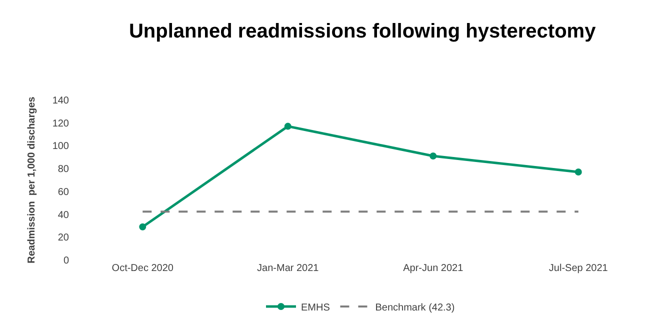 Image resolution: width=671 pixels, height=333 pixels. Describe the element at coordinates (64, 215) in the screenshot. I see `y-tick-label: 40` at that location.